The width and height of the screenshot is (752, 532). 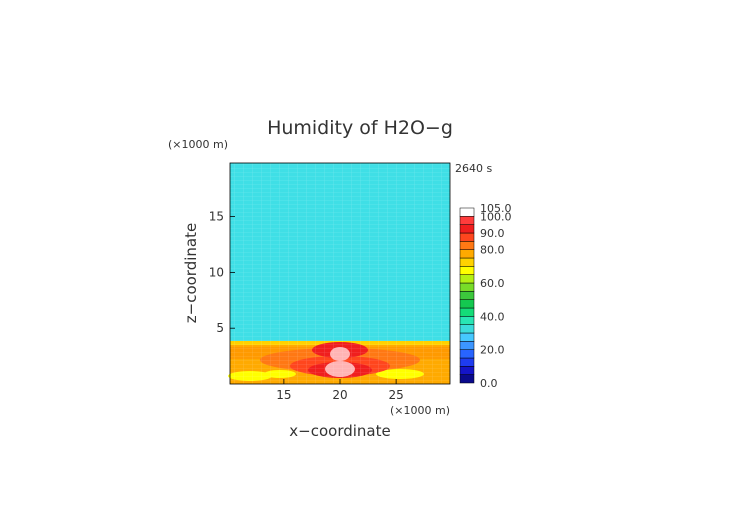 I want to click on colorbar-tick-label: 60.0, so click(x=492, y=283).